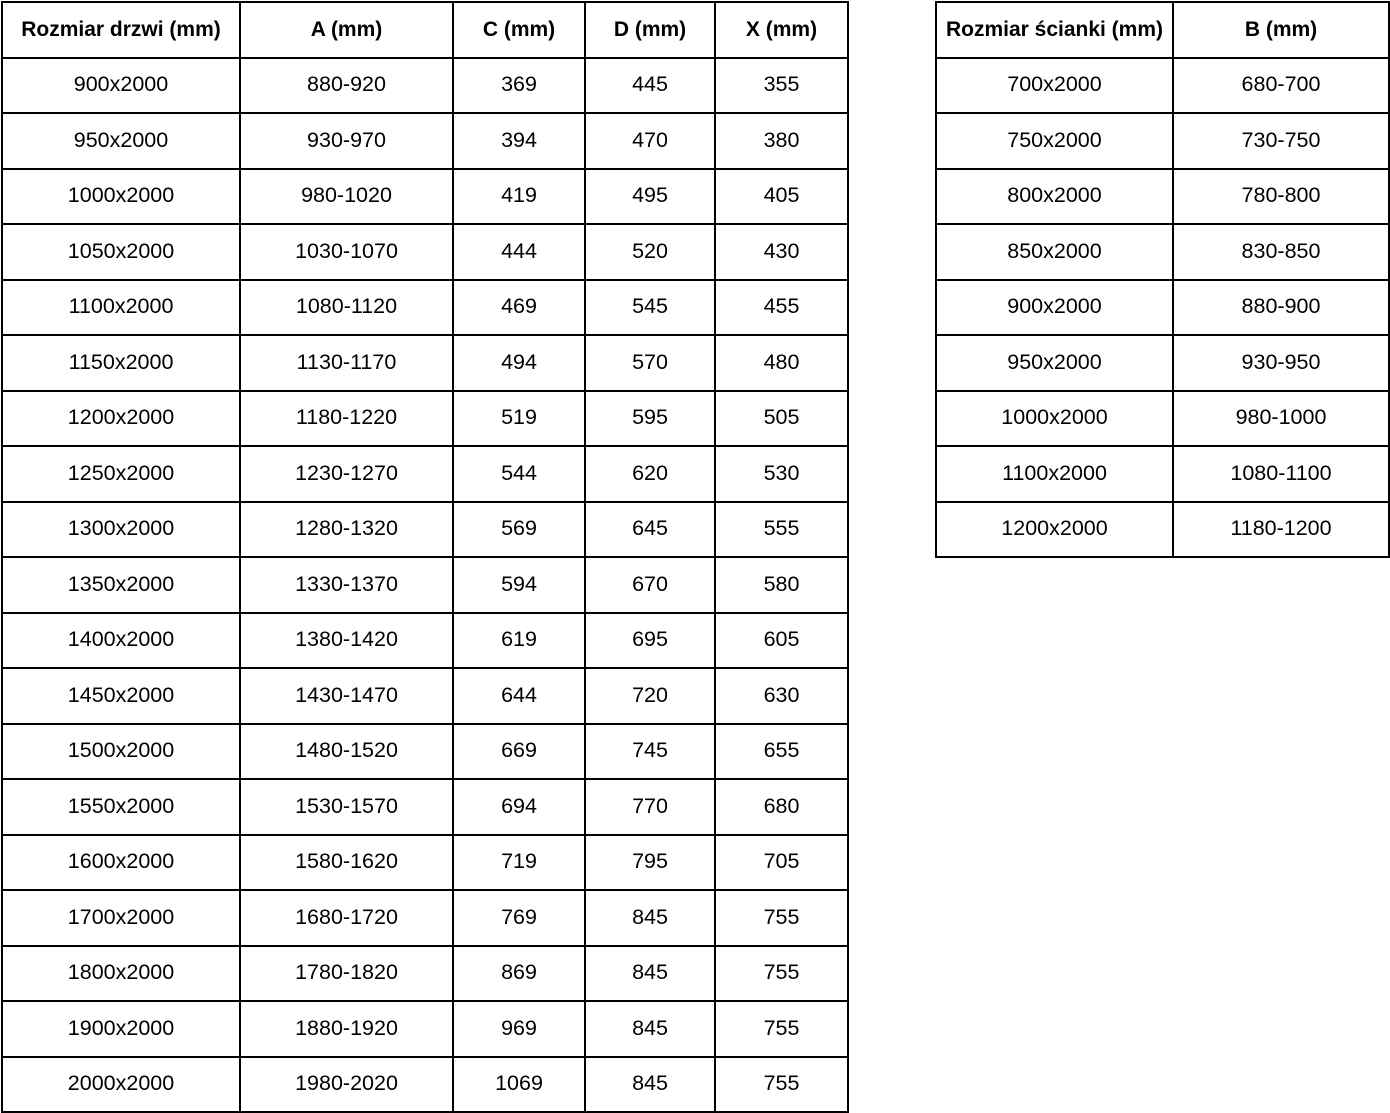 The height and width of the screenshot is (1113, 1390). I want to click on cell-b: 730-750, so click(1281, 141).